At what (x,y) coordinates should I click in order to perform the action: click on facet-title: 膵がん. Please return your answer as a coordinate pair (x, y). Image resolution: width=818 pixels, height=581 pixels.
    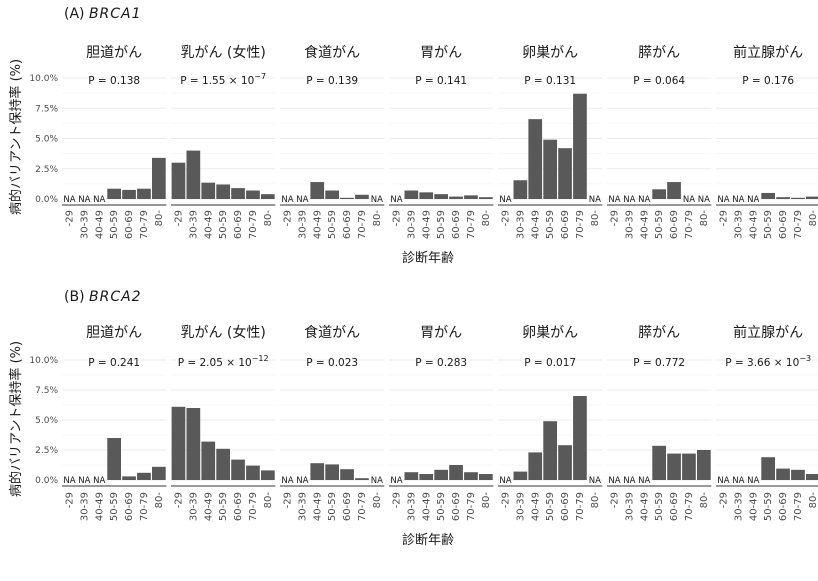
    Looking at the image, I should click on (659, 53).